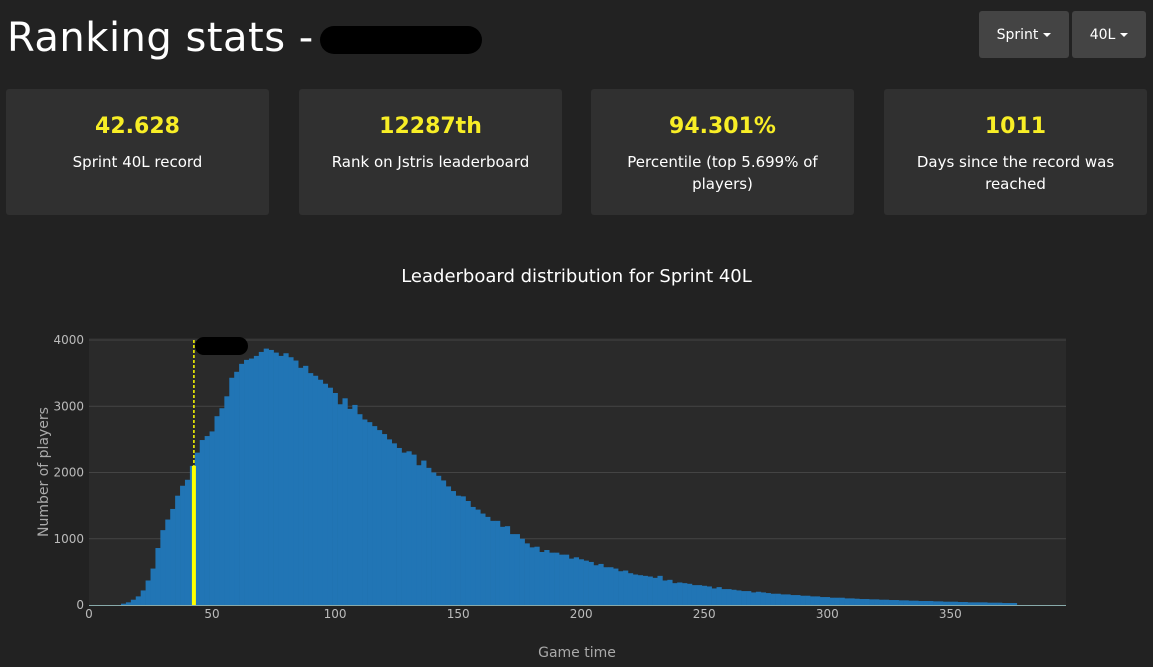  What do you see at coordinates (430, 162) in the screenshot?
I see `stat-label: Rank on Jstris leaderboard` at bounding box center [430, 162].